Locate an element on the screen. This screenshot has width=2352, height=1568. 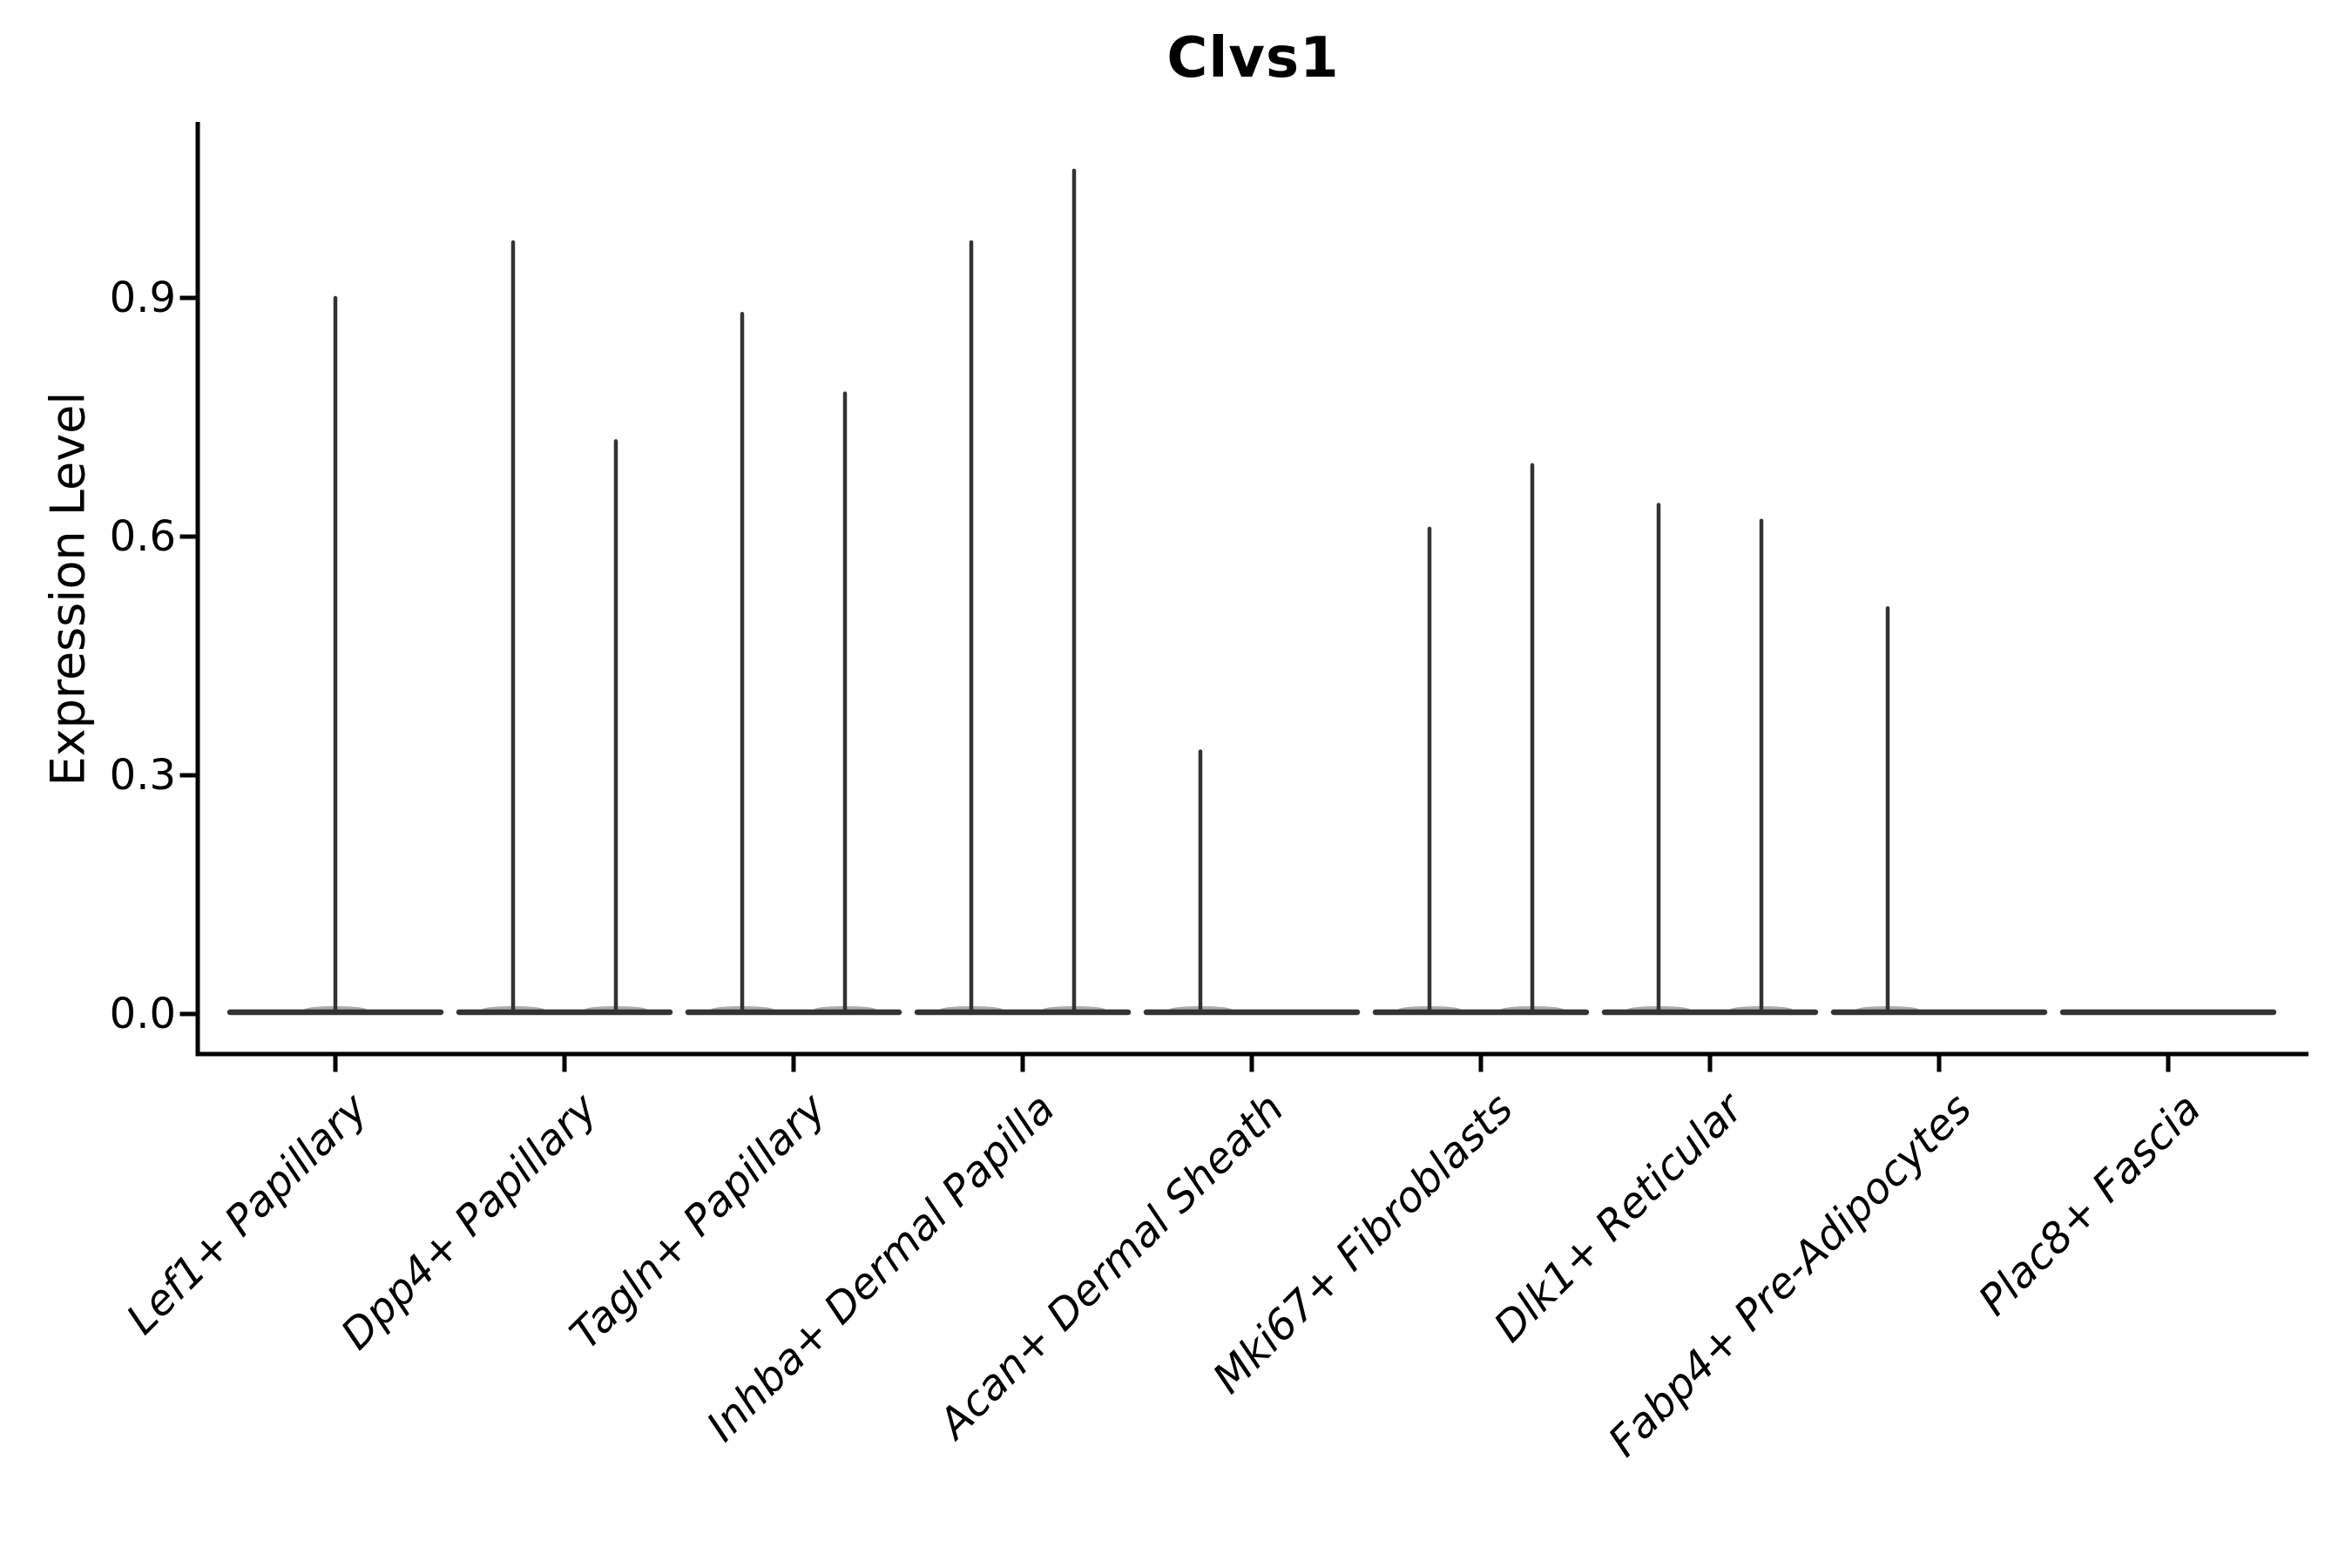
y-tick-label: 0.6 is located at coordinates (142, 537).